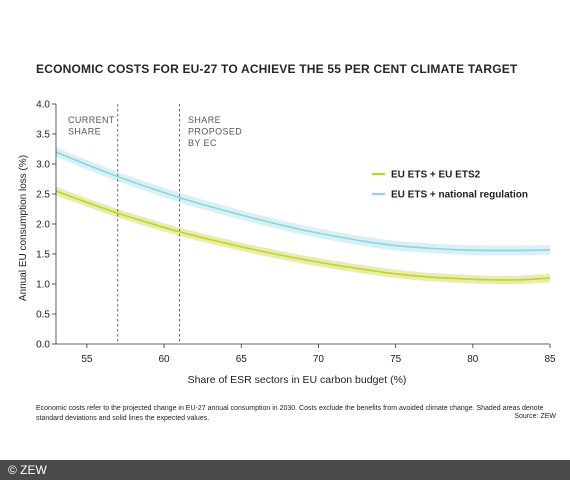 The image size is (570, 480). I want to click on annotation-label: BY EC, so click(202, 143).